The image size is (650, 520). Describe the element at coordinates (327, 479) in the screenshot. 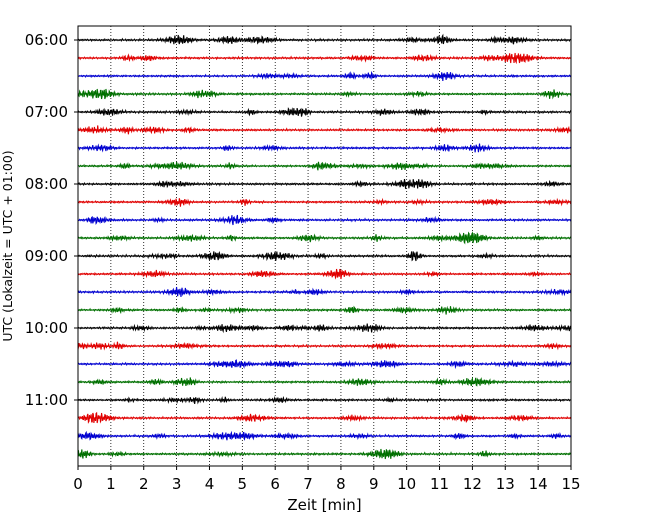

I see `x-axis-ticks: 0 1 2 3 4 5 6 7 8 9 10 11 12 13 14 15` at that location.